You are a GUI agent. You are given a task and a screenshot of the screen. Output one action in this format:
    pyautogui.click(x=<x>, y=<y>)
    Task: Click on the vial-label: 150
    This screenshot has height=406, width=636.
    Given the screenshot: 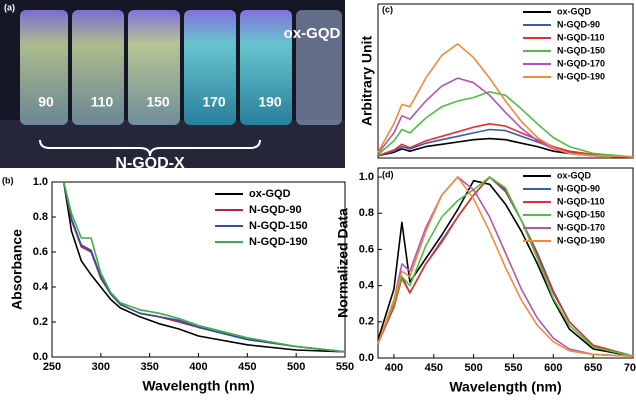 What is the action you would take?
    pyautogui.click(x=158, y=102)
    